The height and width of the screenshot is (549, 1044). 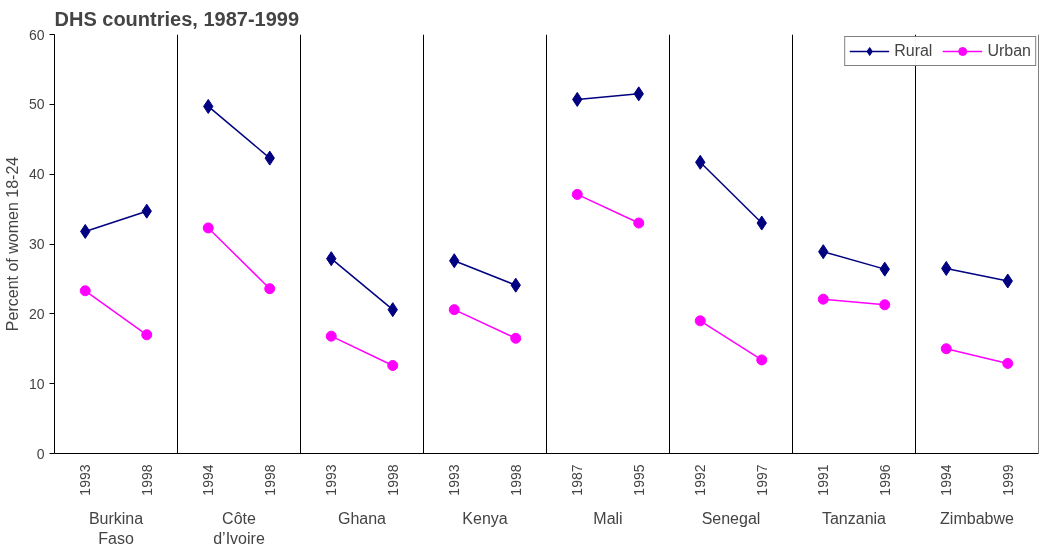 What do you see at coordinates (36, 104) in the screenshot?
I see `y-tick-label: 50` at bounding box center [36, 104].